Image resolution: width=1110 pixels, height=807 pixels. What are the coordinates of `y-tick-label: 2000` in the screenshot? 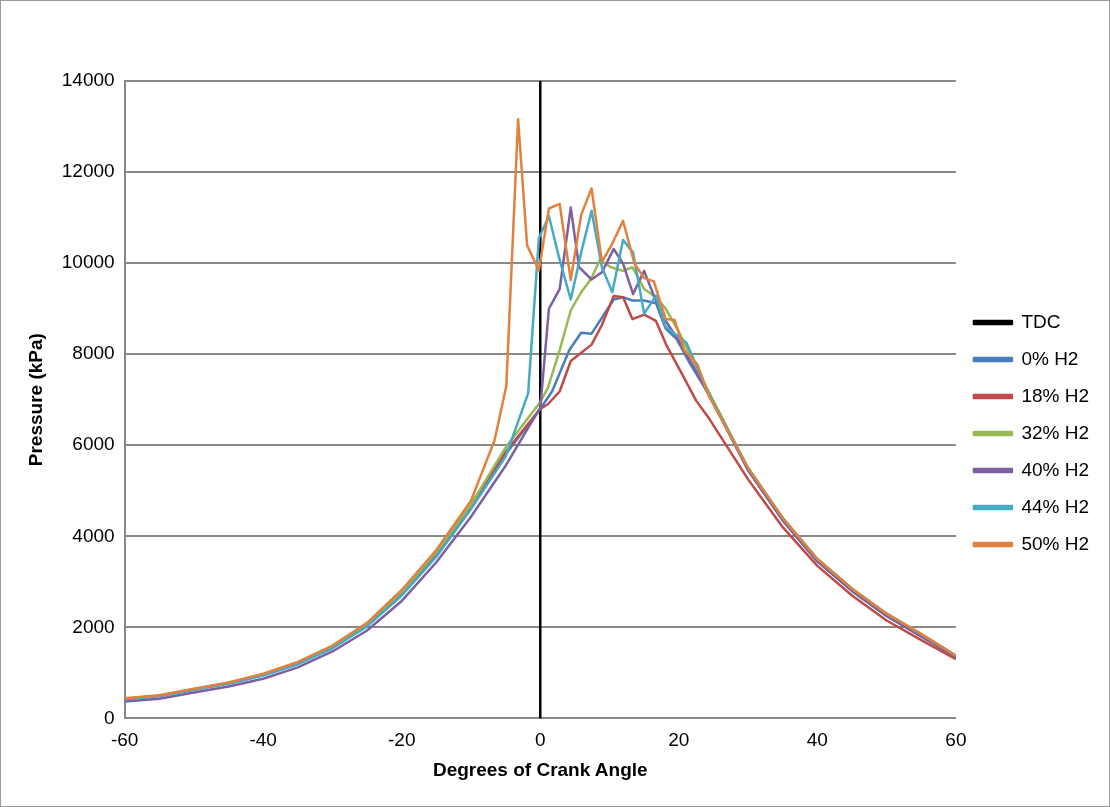 It's located at (93, 626).